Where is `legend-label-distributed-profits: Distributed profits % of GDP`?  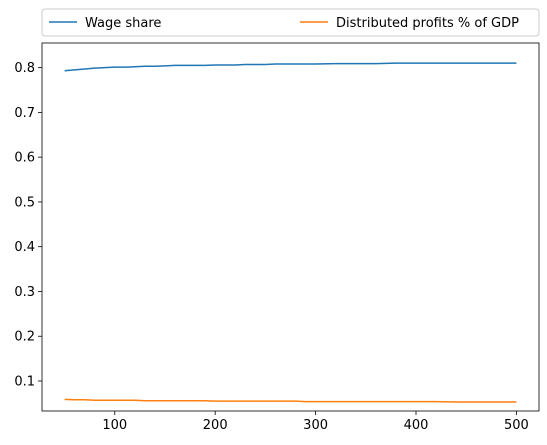 legend-label-distributed-profits: Distributed profits % of GDP is located at coordinates (427, 23).